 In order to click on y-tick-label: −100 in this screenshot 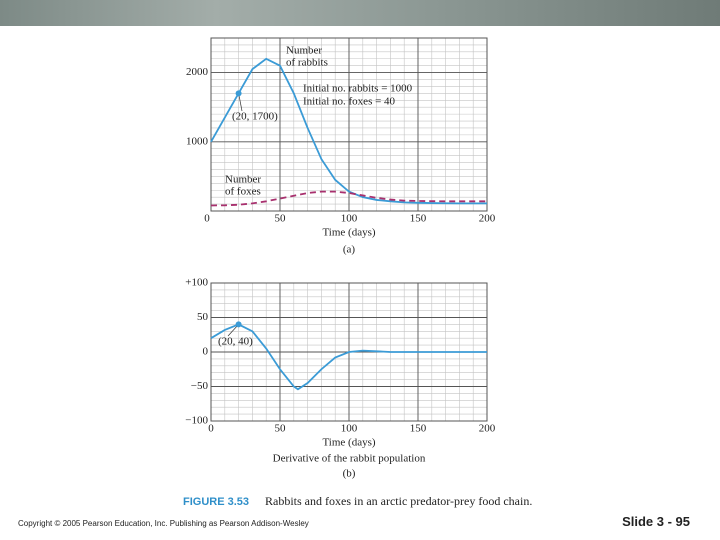, I will do `click(196, 421)`.